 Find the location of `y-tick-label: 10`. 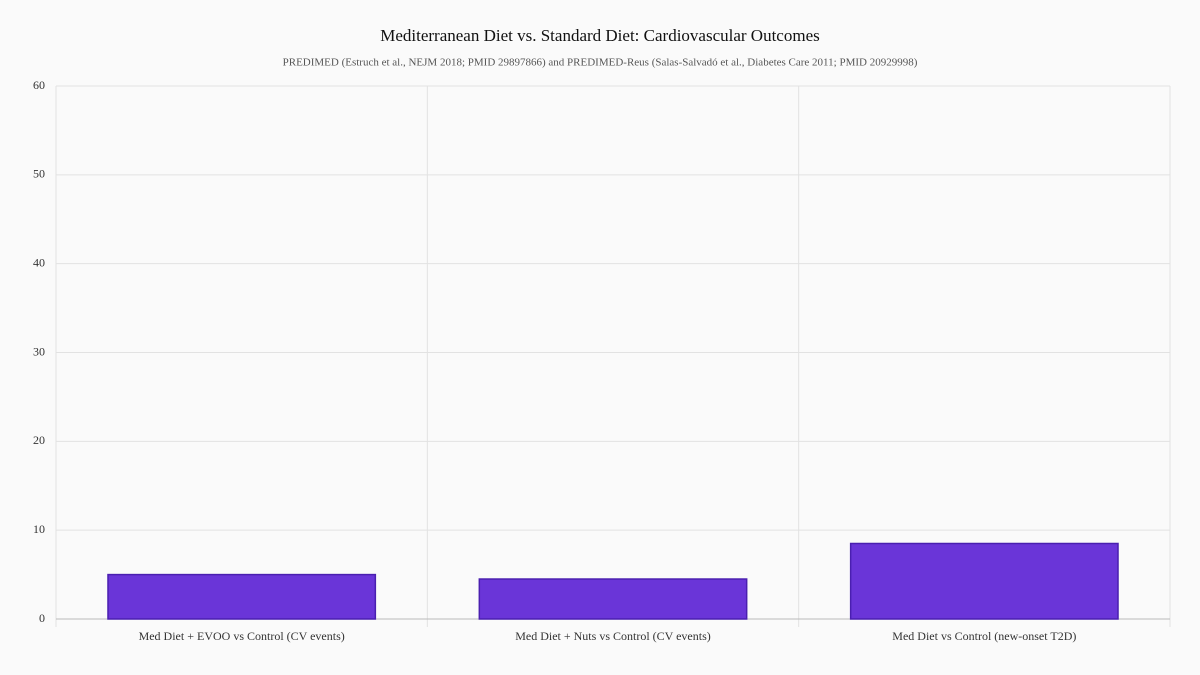

y-tick-label: 10 is located at coordinates (39, 529).